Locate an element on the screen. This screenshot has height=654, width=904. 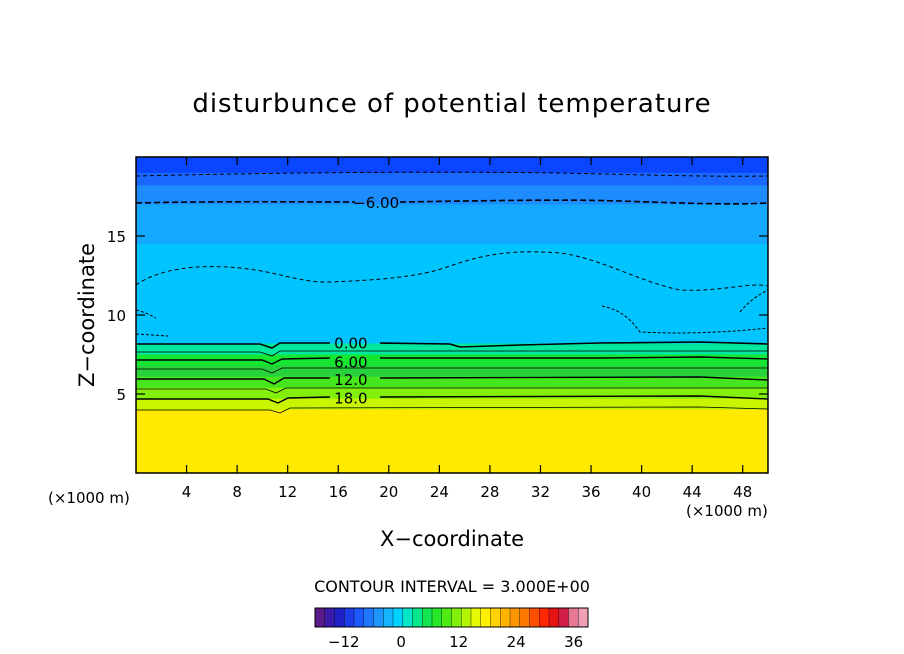
chart-title: disturbunce of potential temperature is located at coordinates (451, 104).